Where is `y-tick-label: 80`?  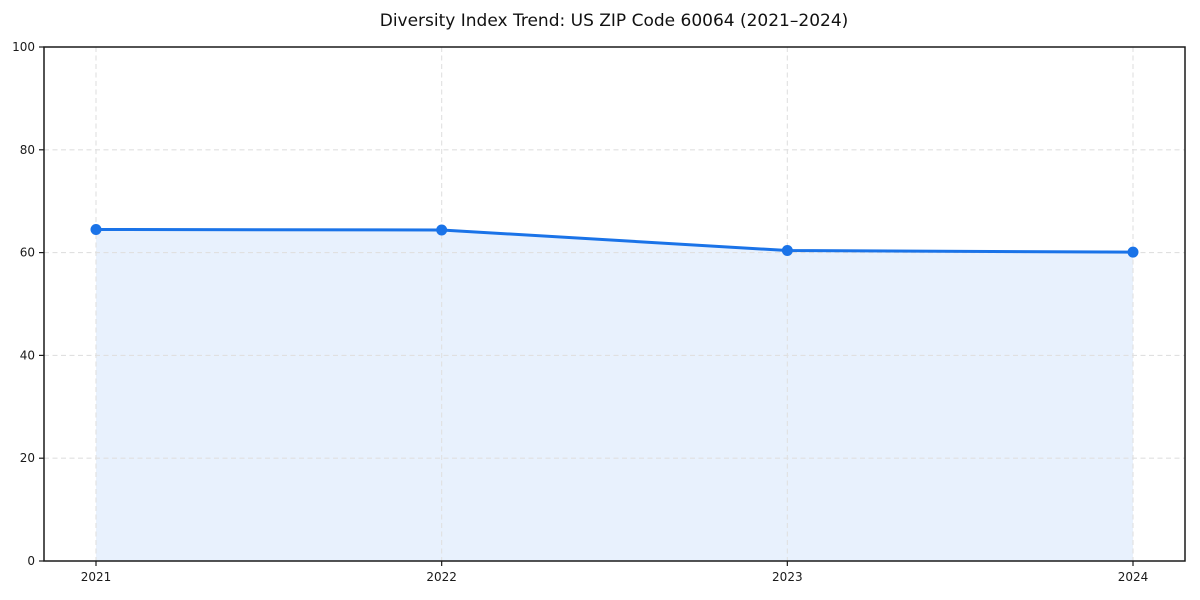 y-tick-label: 80 is located at coordinates (27, 150).